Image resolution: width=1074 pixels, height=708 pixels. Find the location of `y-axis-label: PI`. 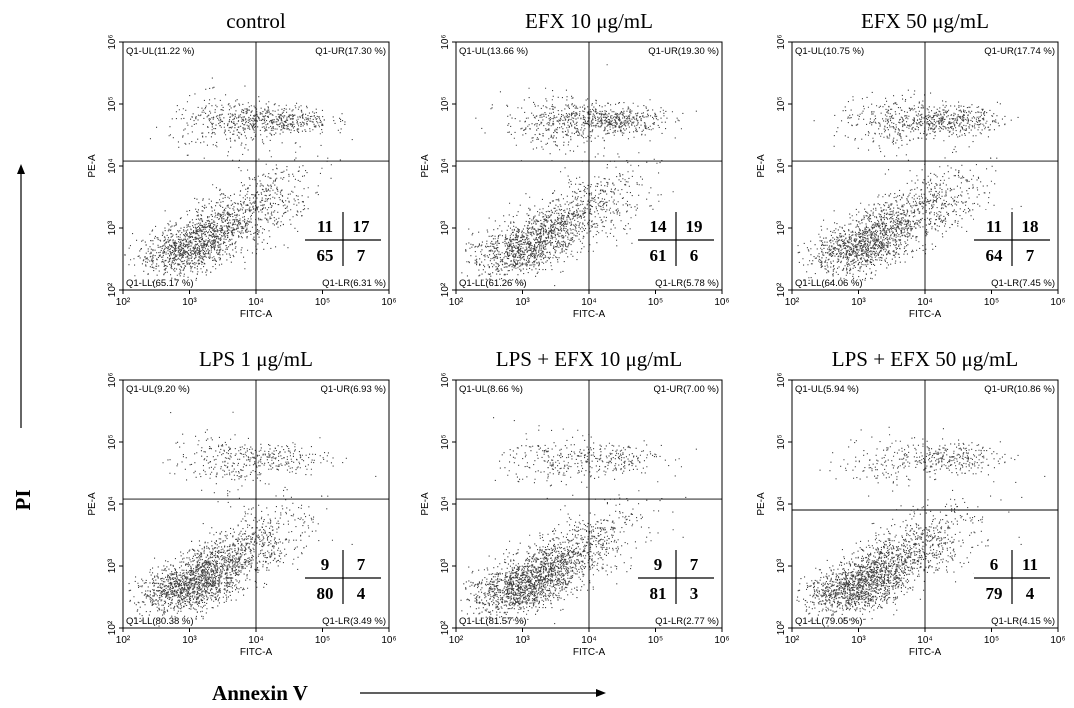

y-axis-label: PI is located at coordinates (23, 500).